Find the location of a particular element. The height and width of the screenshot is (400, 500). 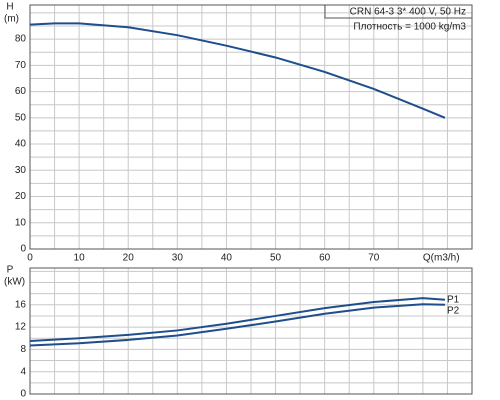

x-tick-label: Q(m3/h) is located at coordinates (441, 258).